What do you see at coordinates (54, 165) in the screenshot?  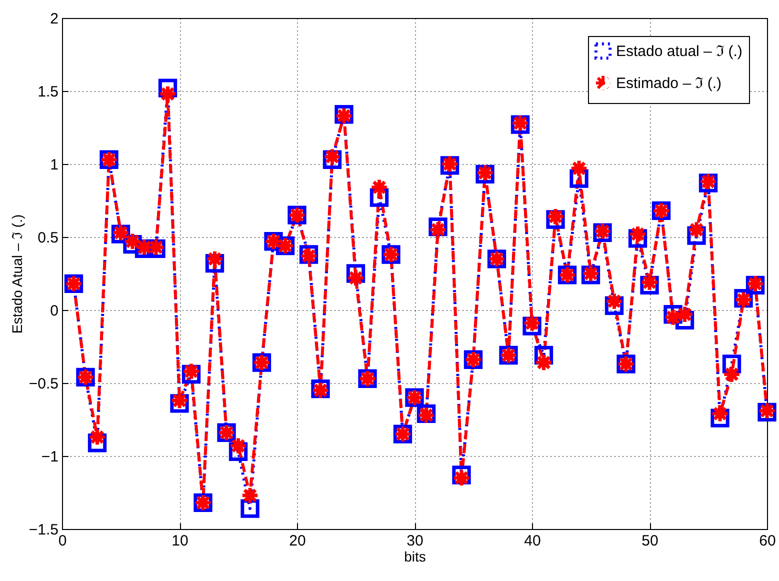 I see `y-tick-label: 1` at bounding box center [54, 165].